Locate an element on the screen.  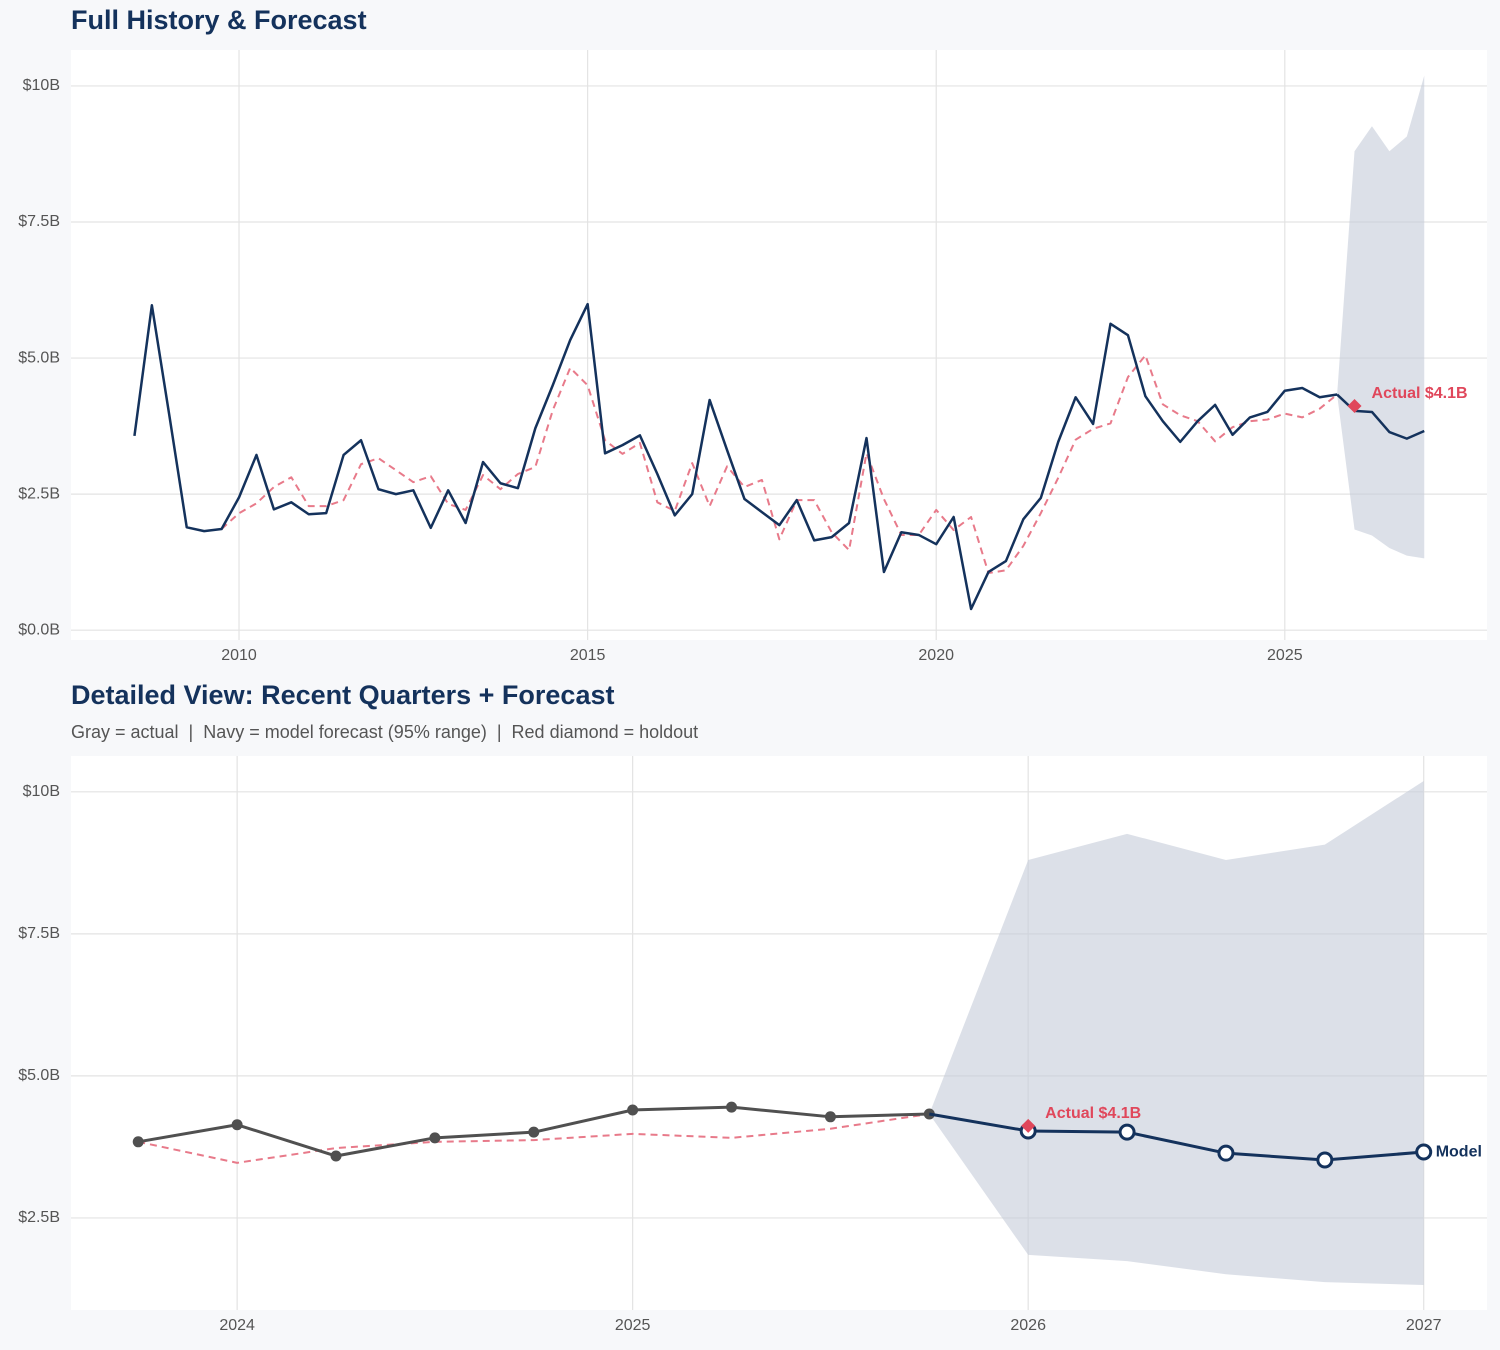
x-tick-label: 2027 is located at coordinates (1424, 1325).